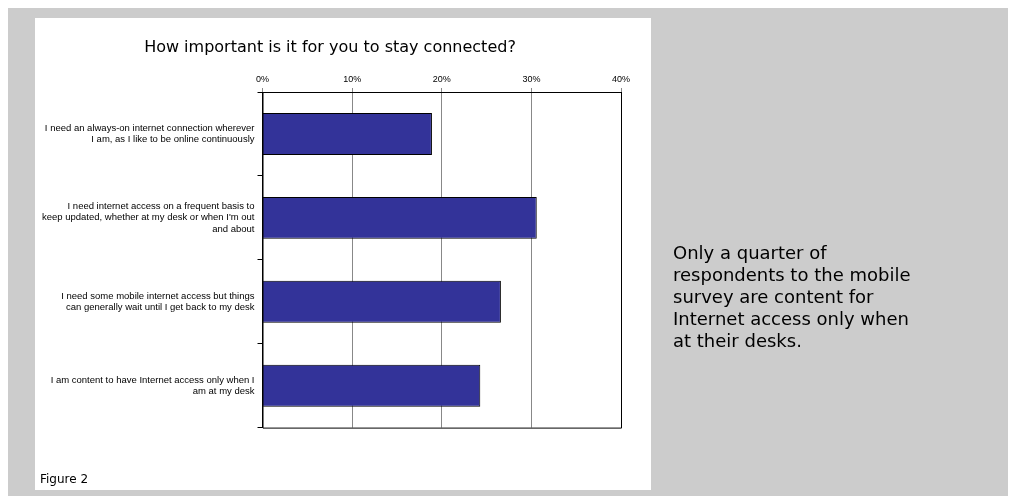 The image size is (1016, 504). I want to click on x-tick-label: 30%, so click(531, 79).